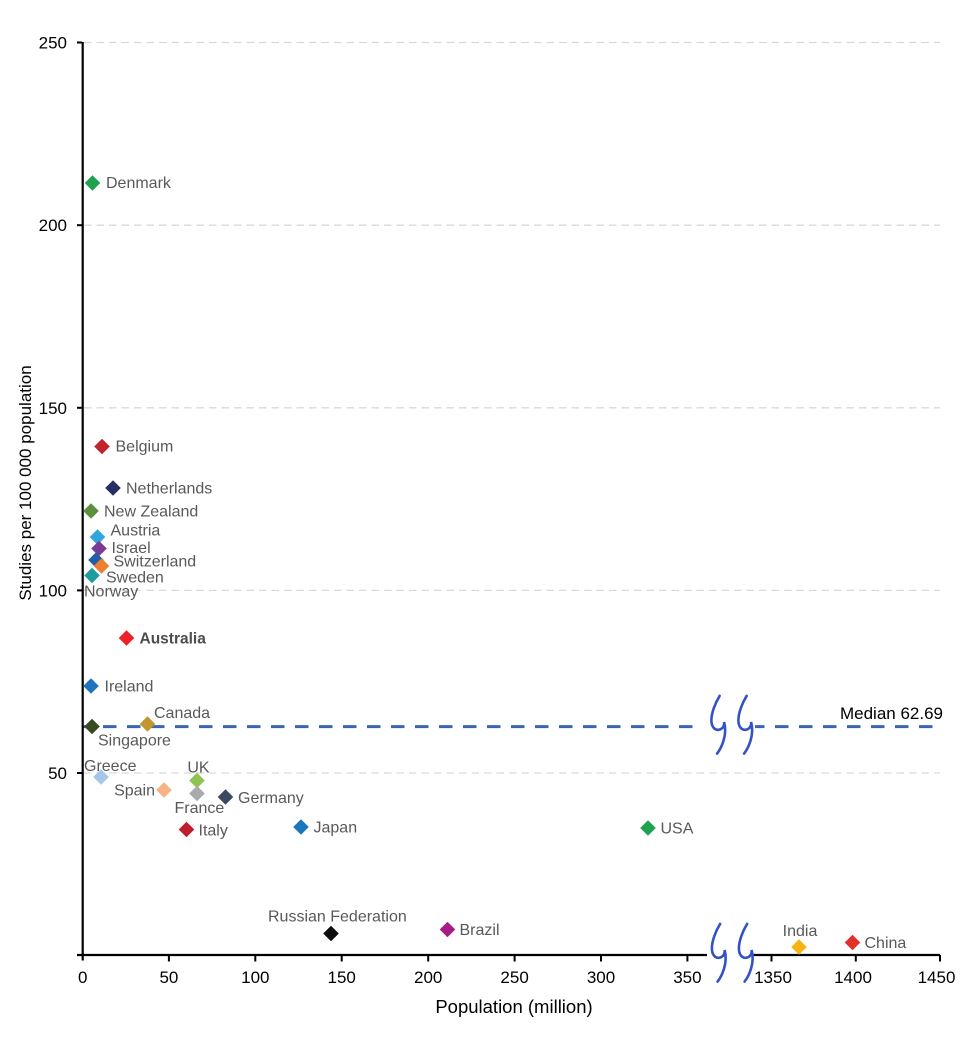 The image size is (973, 1045). Describe the element at coordinates (110, 766) in the screenshot. I see `svg-text: Greece` at that location.